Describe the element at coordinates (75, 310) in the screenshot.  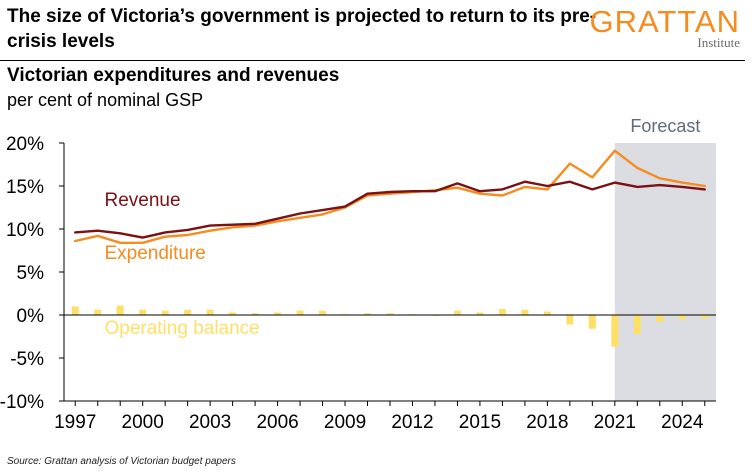
I see `operating-balance-bar-1997` at that location.